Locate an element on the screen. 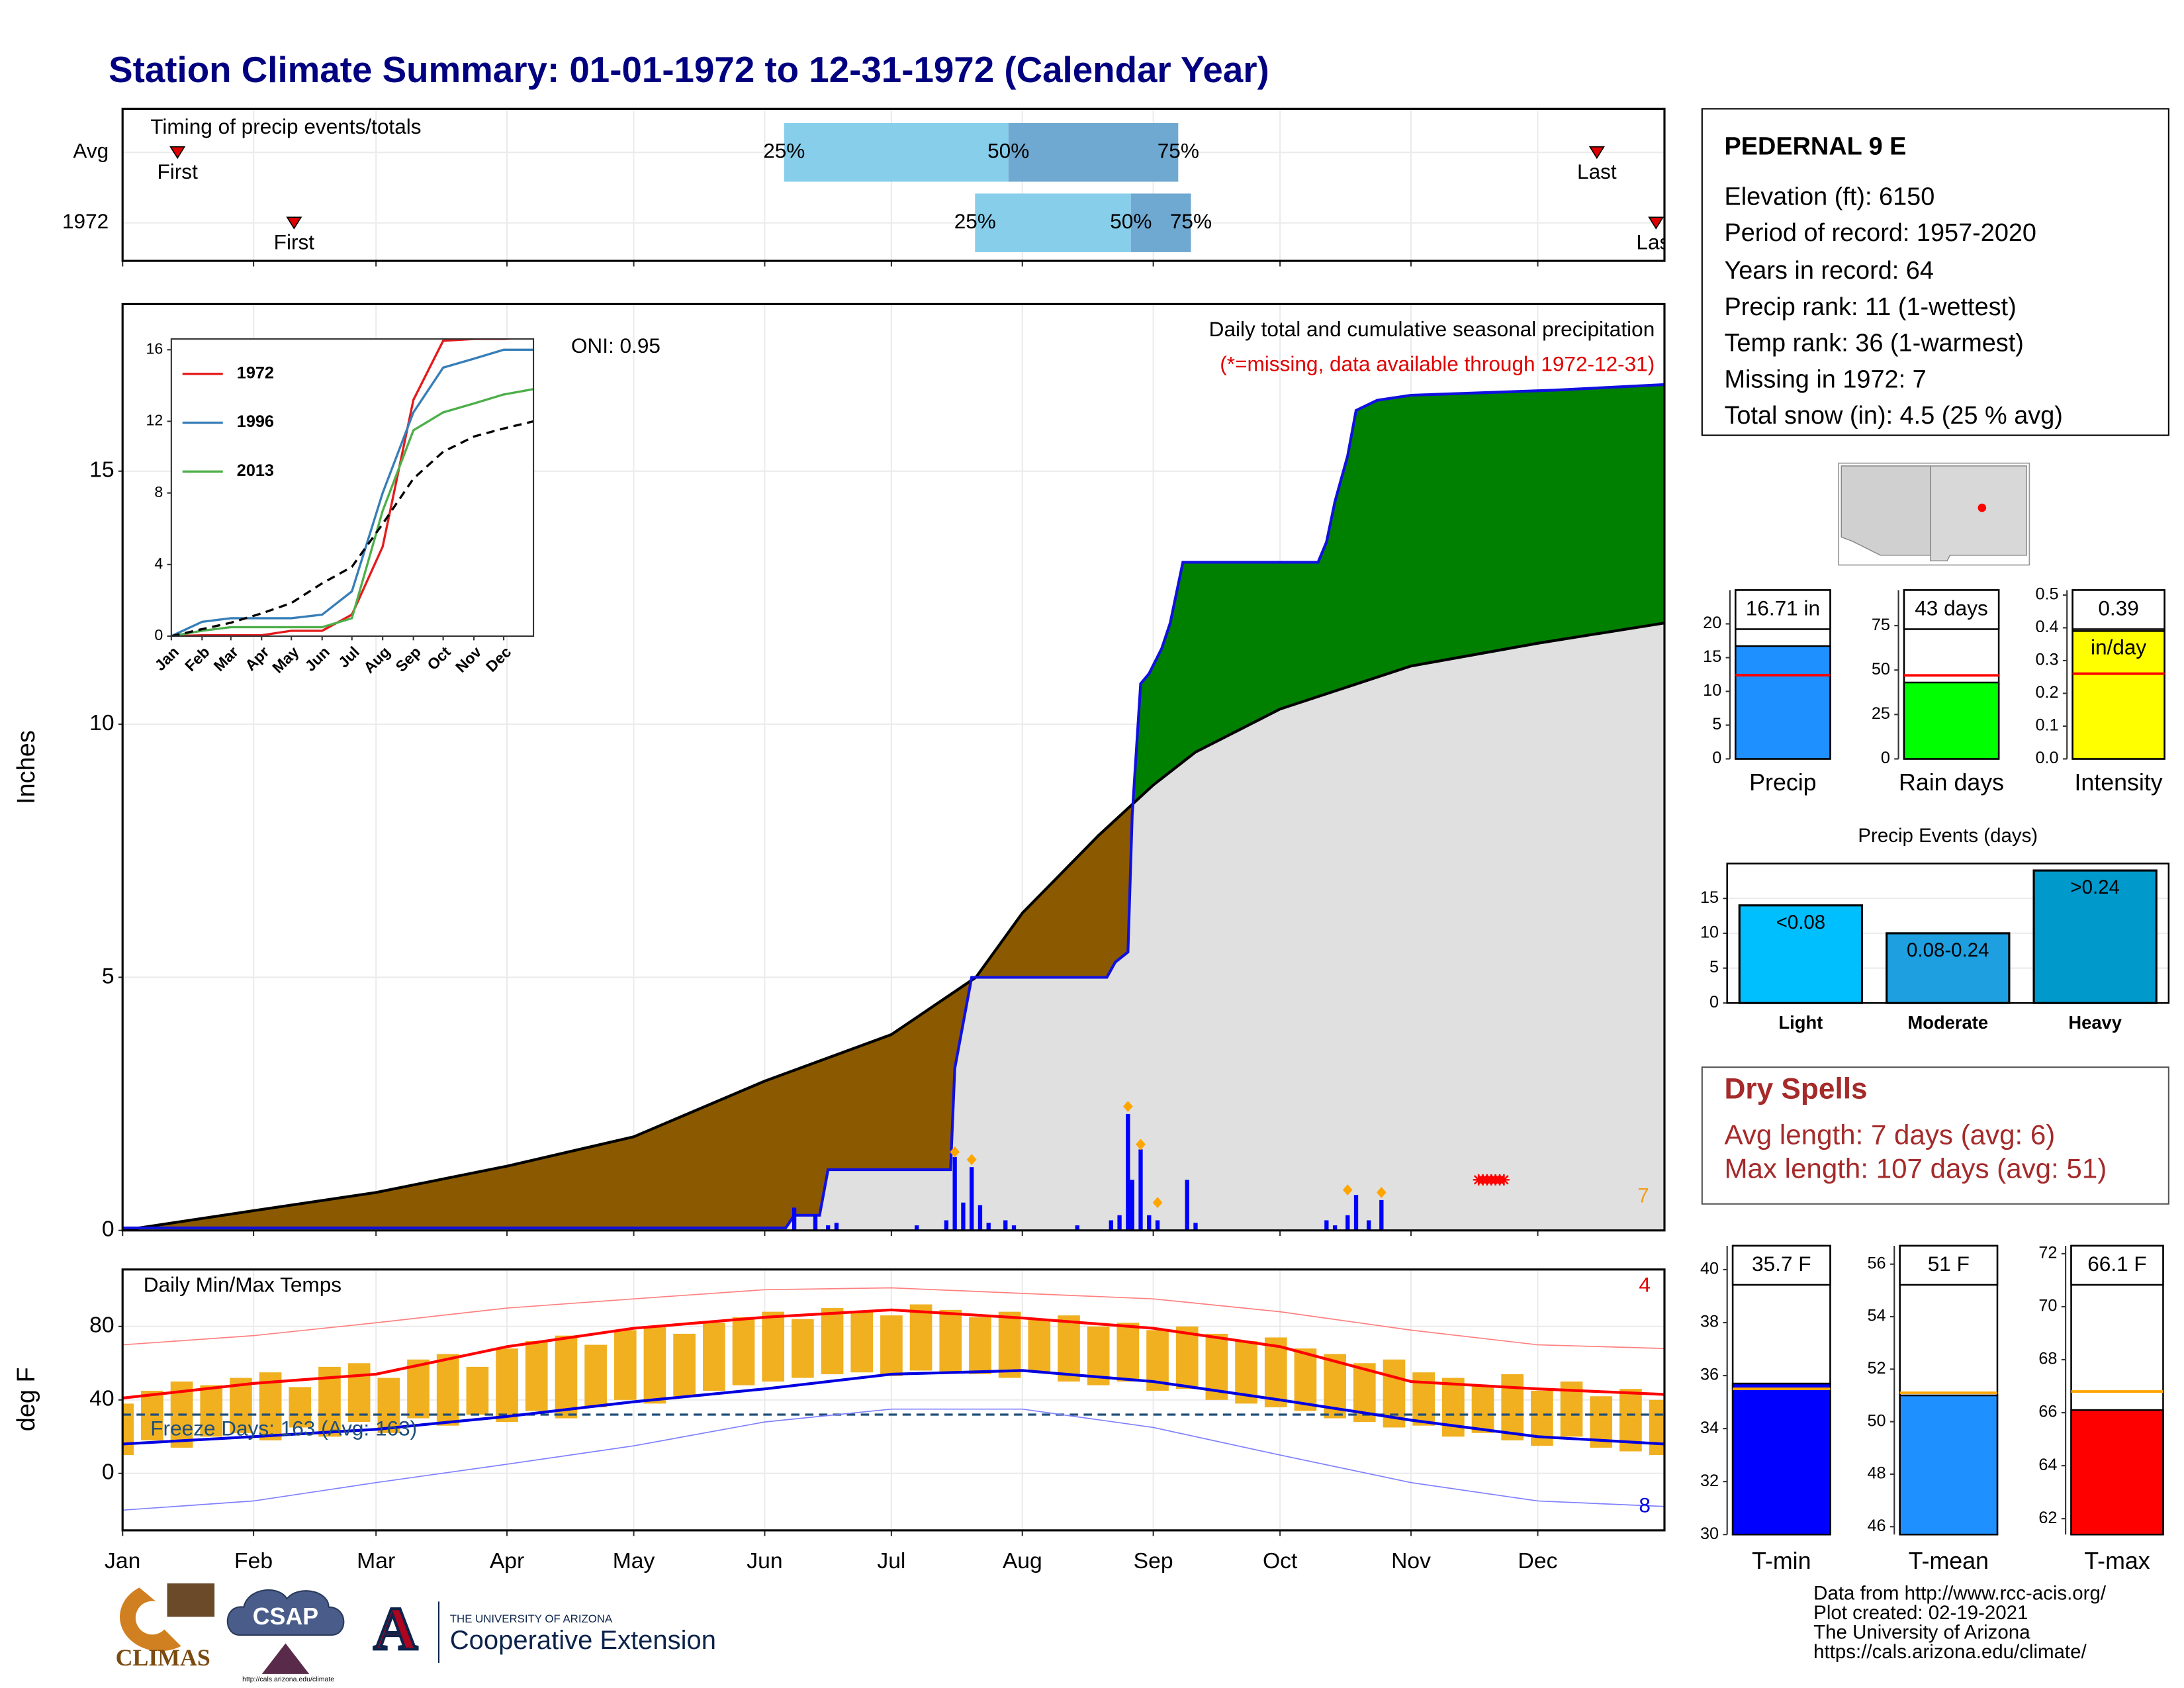 The image size is (2184, 1688). quartile-label: 75% is located at coordinates (1191, 221).